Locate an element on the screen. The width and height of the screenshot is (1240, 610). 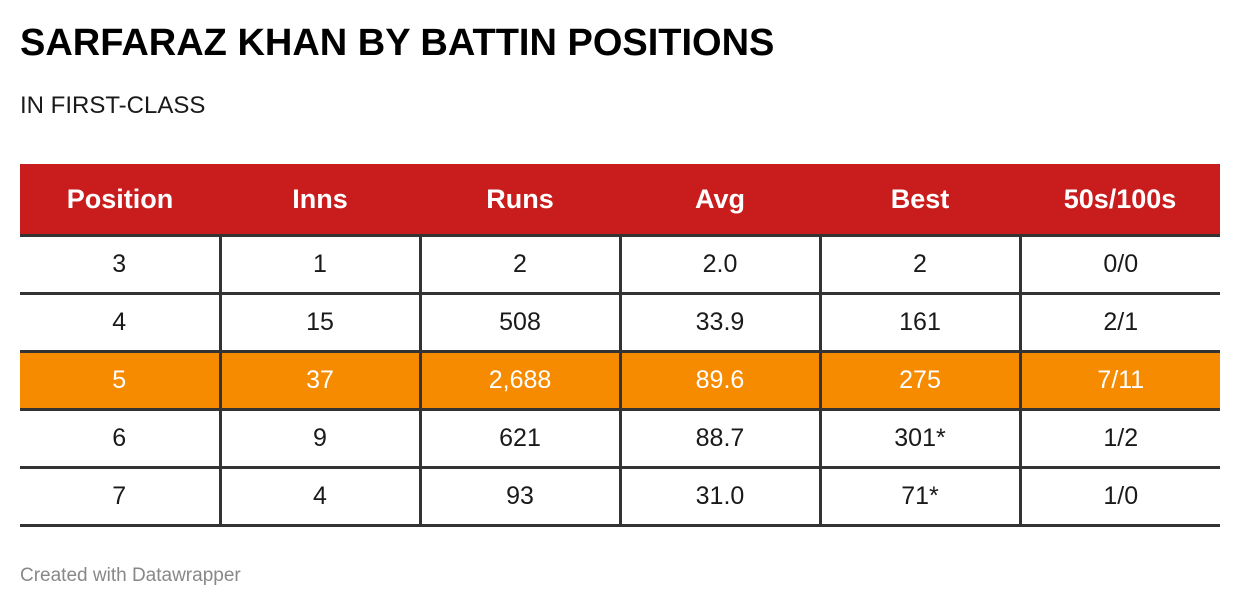
table-cell: 621 is located at coordinates (519, 439).